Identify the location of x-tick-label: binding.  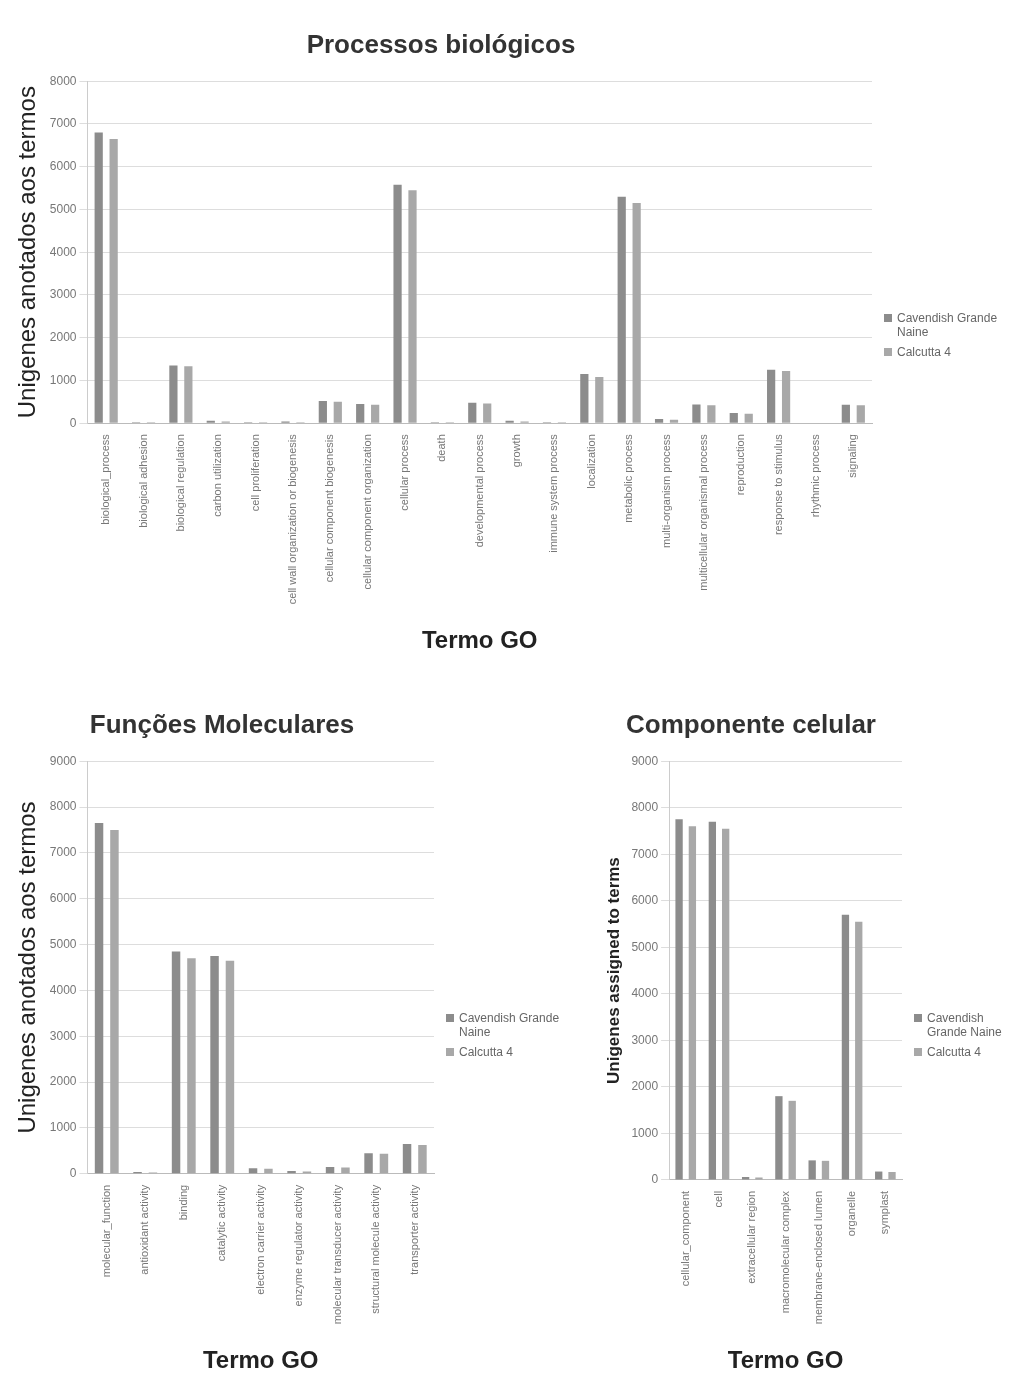
(182, 1202).